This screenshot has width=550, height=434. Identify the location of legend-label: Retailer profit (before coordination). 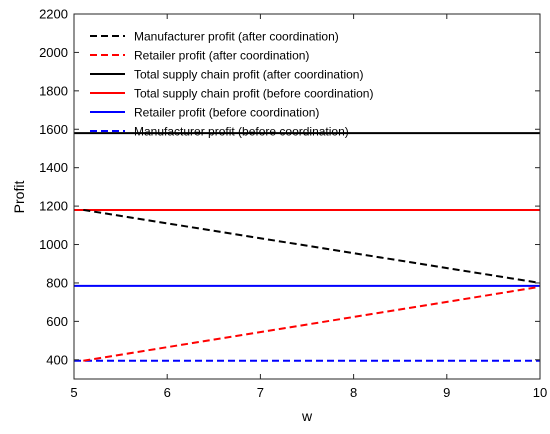
(226, 113).